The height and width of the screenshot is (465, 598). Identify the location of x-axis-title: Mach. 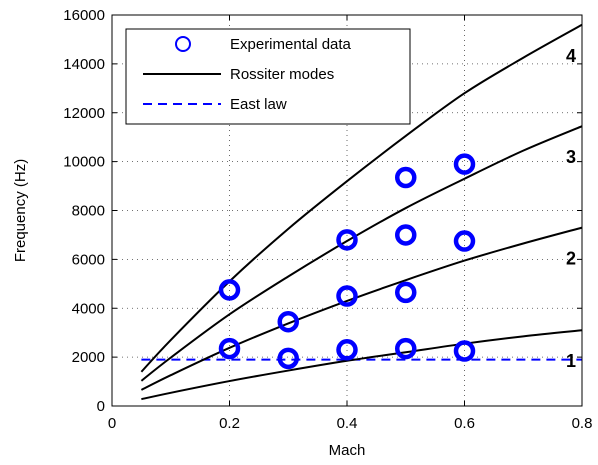
(347, 450).